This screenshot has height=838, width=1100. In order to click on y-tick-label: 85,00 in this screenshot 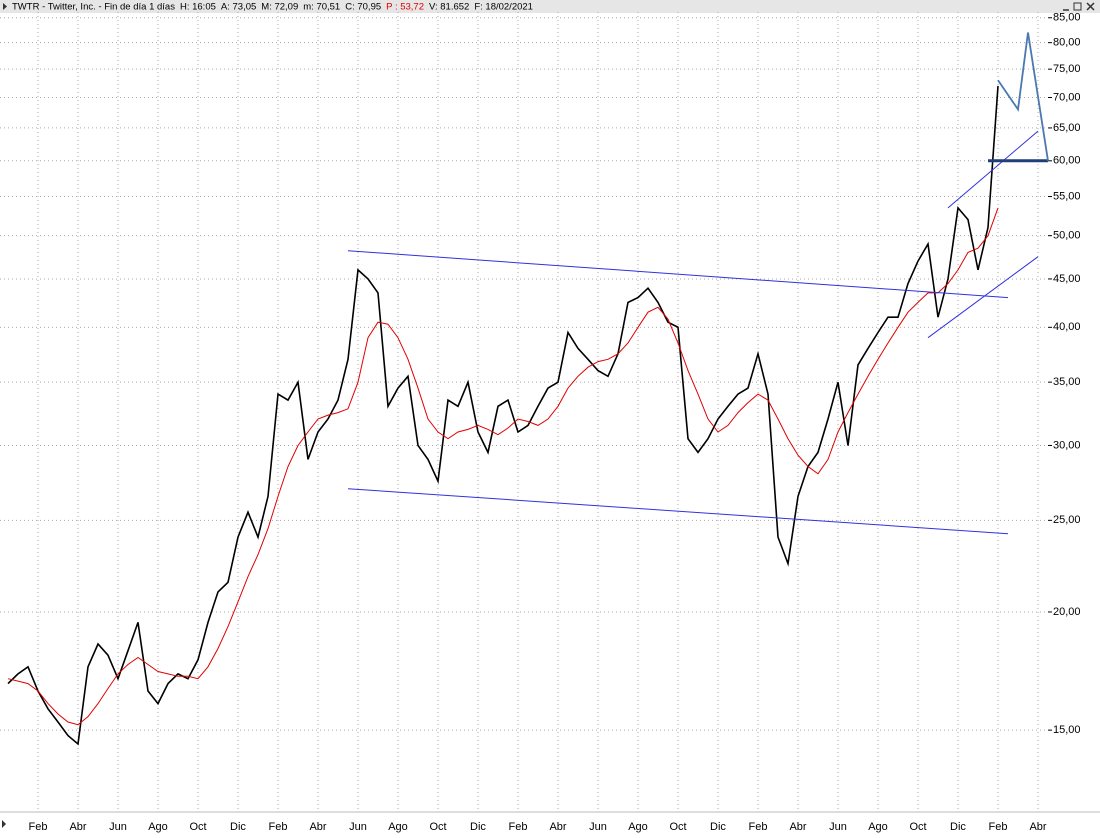, I will do `click(1067, 18)`.